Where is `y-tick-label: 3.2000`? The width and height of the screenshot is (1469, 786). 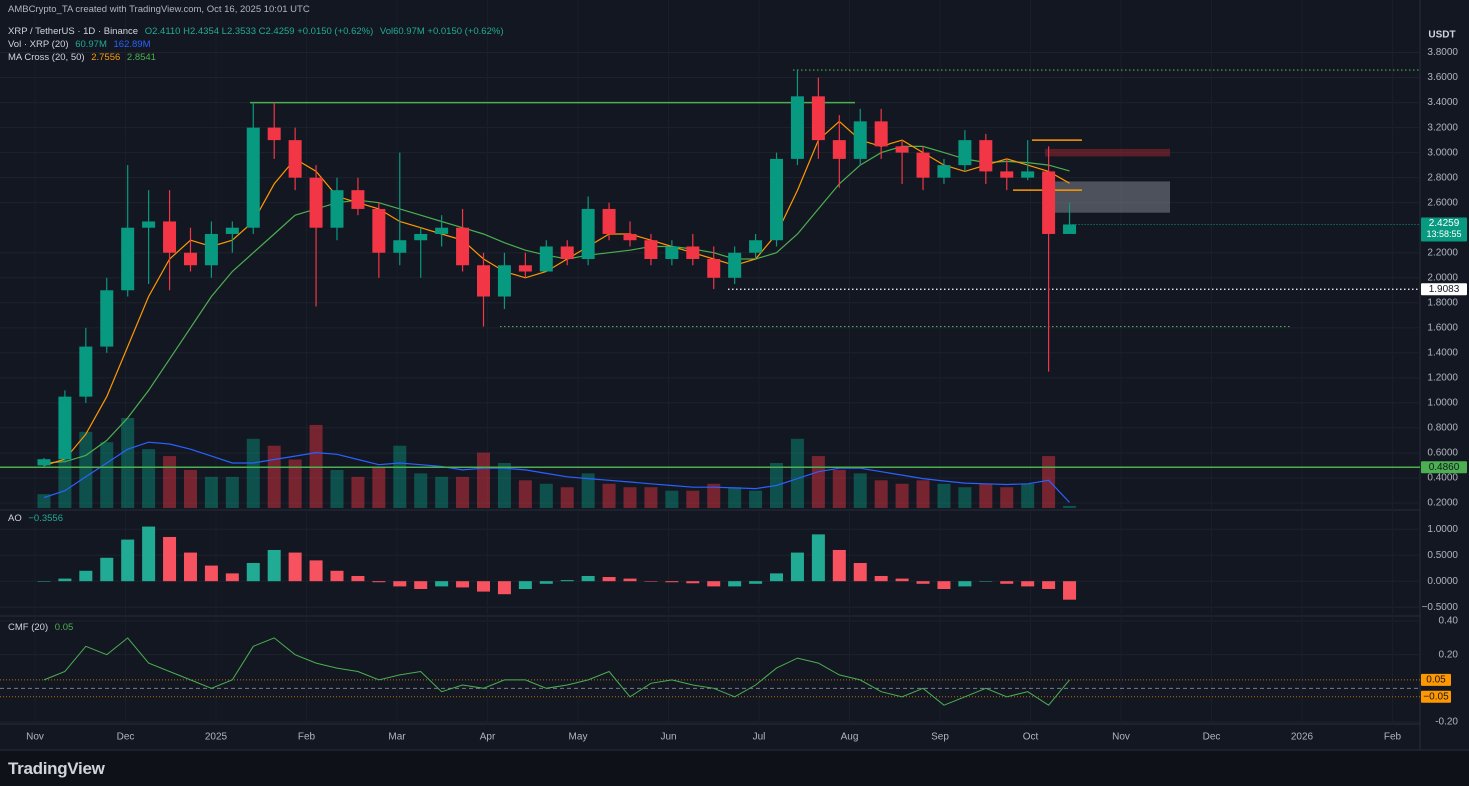
y-tick-label: 3.2000 is located at coordinates (1442, 127).